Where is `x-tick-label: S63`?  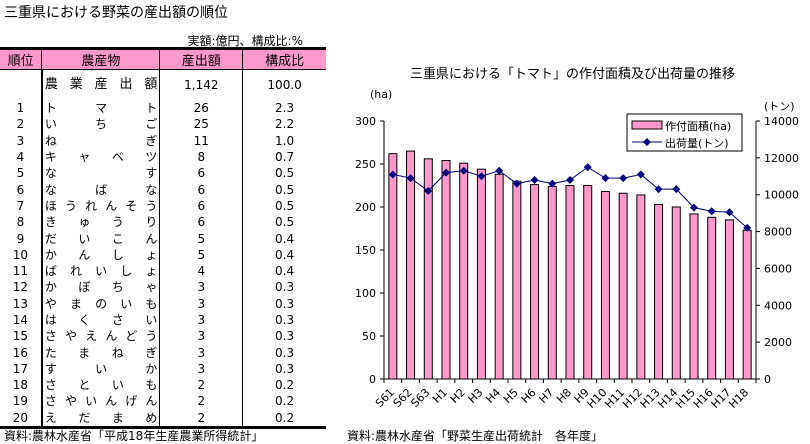
x-tick-label: S63 is located at coordinates (420, 398).